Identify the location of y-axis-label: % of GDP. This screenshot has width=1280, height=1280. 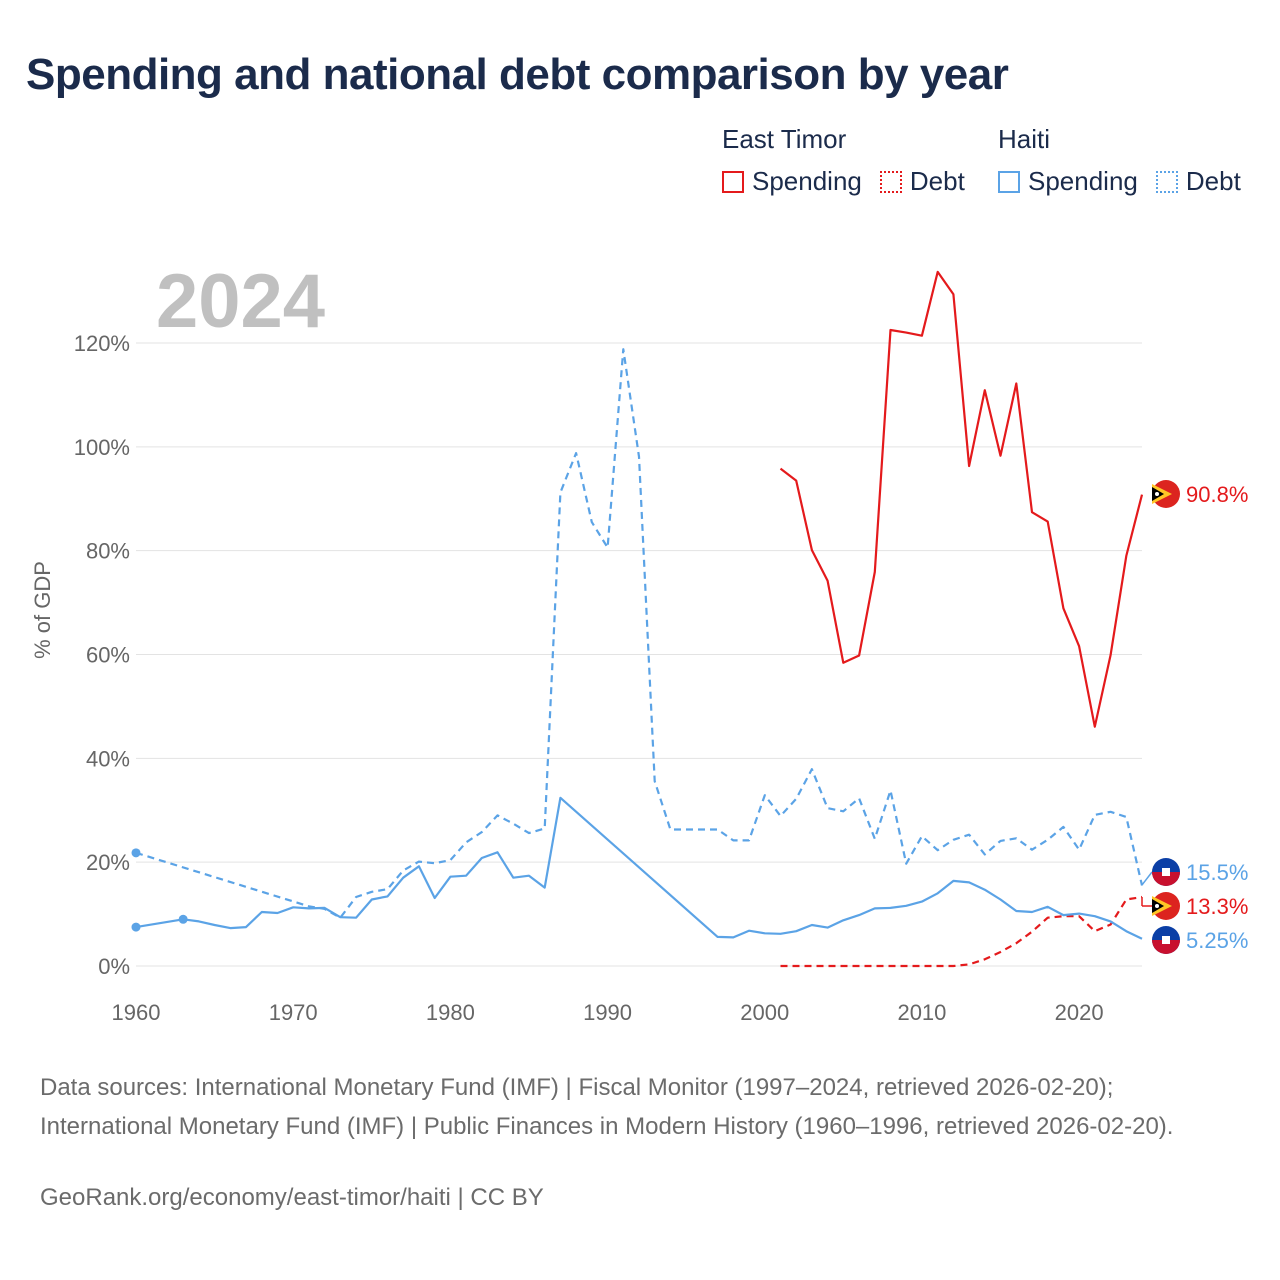
(42, 610).